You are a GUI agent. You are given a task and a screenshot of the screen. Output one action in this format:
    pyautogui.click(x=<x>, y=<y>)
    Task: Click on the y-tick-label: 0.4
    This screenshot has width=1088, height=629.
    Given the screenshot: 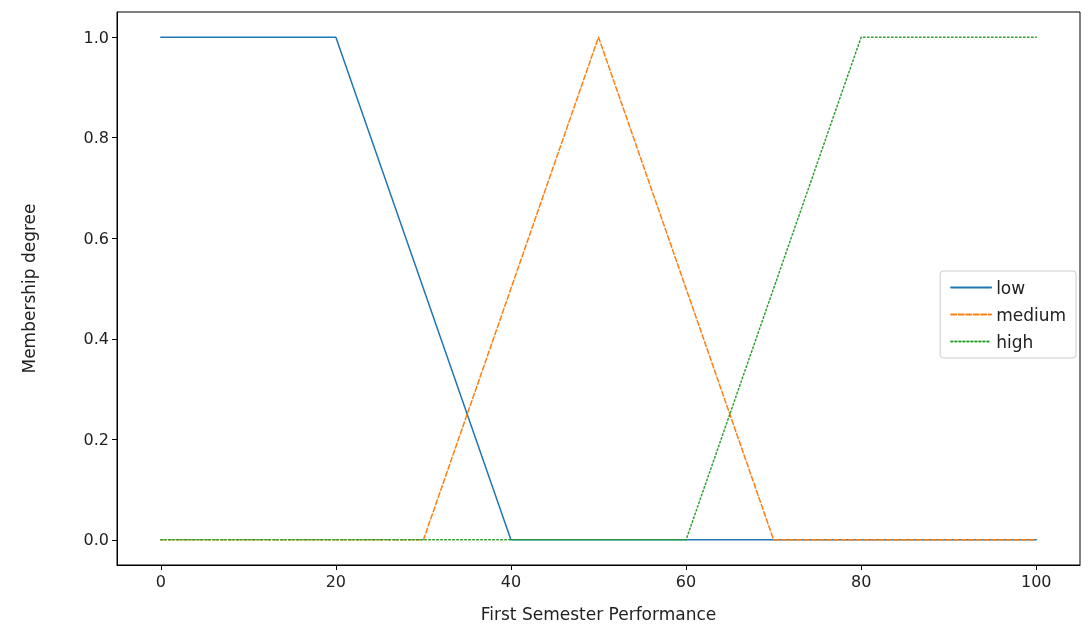 What is the action you would take?
    pyautogui.click(x=96, y=339)
    